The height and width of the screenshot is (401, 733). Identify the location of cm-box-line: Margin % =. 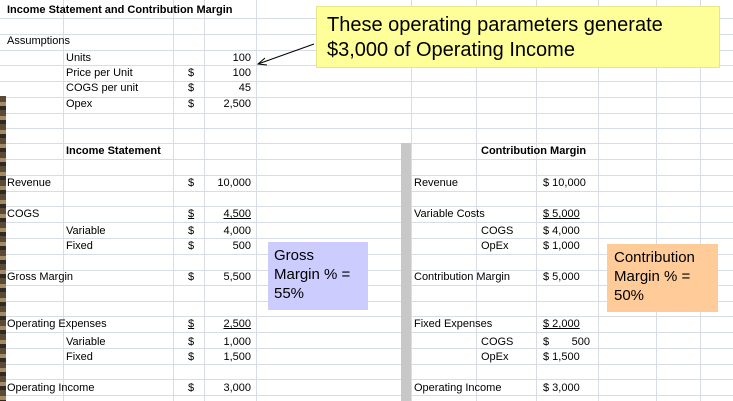
(652, 276).